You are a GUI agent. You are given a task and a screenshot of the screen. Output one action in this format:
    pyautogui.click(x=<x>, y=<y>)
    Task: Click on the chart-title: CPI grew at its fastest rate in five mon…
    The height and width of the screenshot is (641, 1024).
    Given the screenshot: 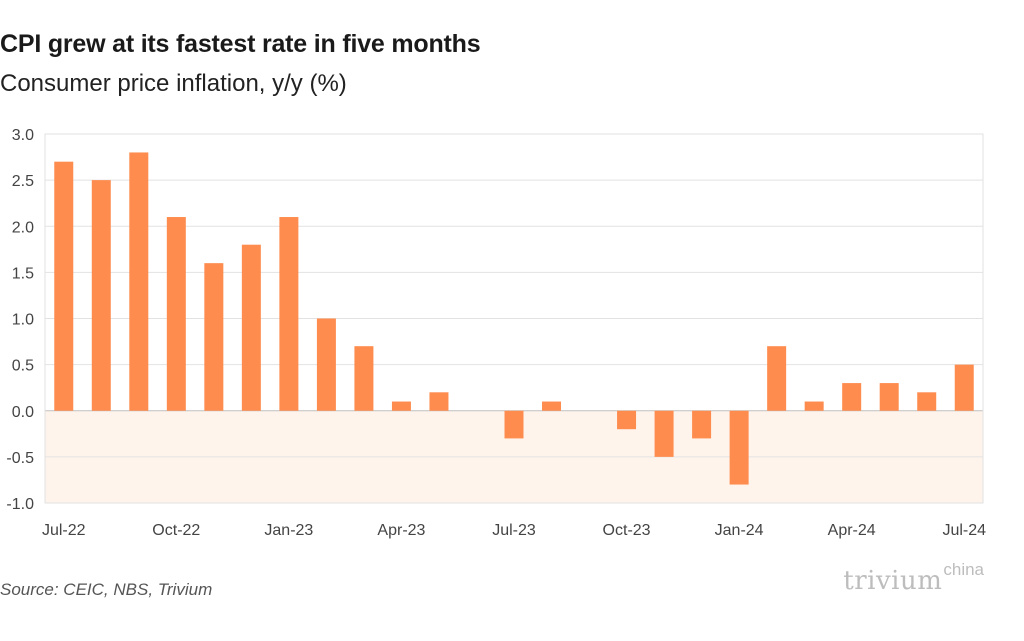 What is the action you would take?
    pyautogui.click(x=240, y=44)
    